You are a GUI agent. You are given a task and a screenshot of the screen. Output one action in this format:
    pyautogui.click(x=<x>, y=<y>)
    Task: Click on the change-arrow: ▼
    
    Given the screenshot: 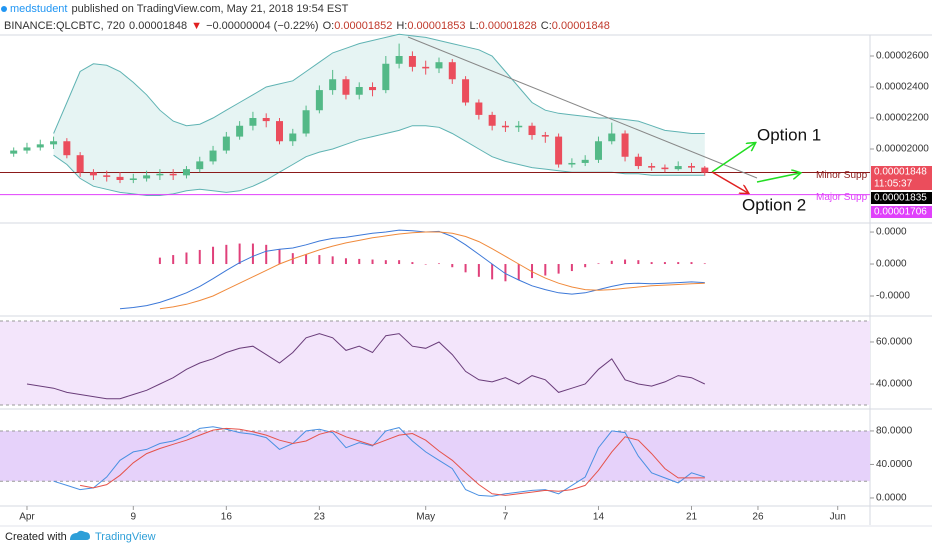 What is the action you would take?
    pyautogui.click(x=196, y=26)
    